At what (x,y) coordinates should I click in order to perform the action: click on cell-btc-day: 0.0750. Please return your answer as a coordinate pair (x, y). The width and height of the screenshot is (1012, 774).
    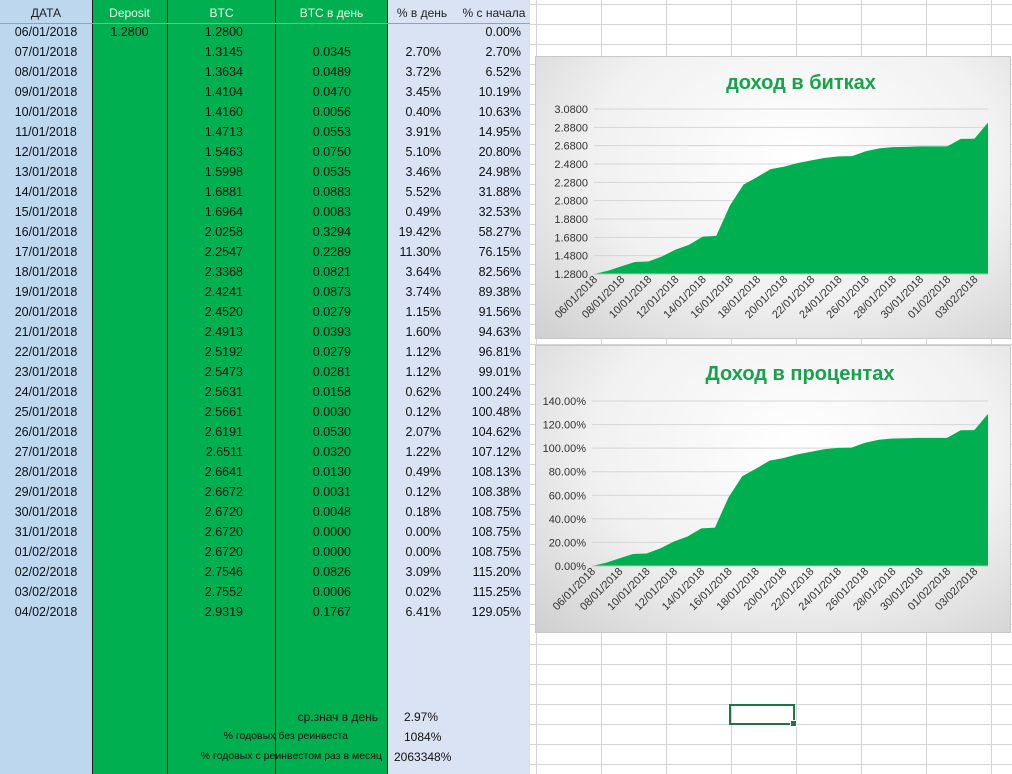
    Looking at the image, I should click on (331, 152).